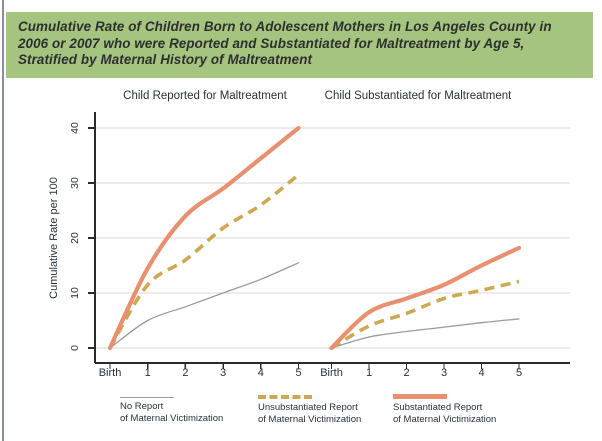 This screenshot has width=602, height=441. What do you see at coordinates (285, 397) in the screenshot?
I see `unsubstantiated-line-swatch` at bounding box center [285, 397].